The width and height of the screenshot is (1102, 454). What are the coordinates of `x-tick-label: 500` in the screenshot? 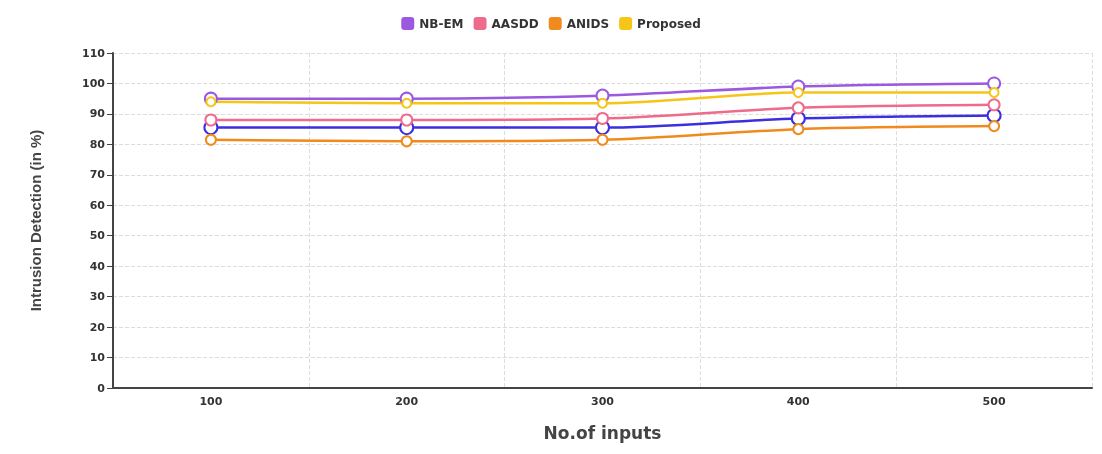 It's located at (994, 401).